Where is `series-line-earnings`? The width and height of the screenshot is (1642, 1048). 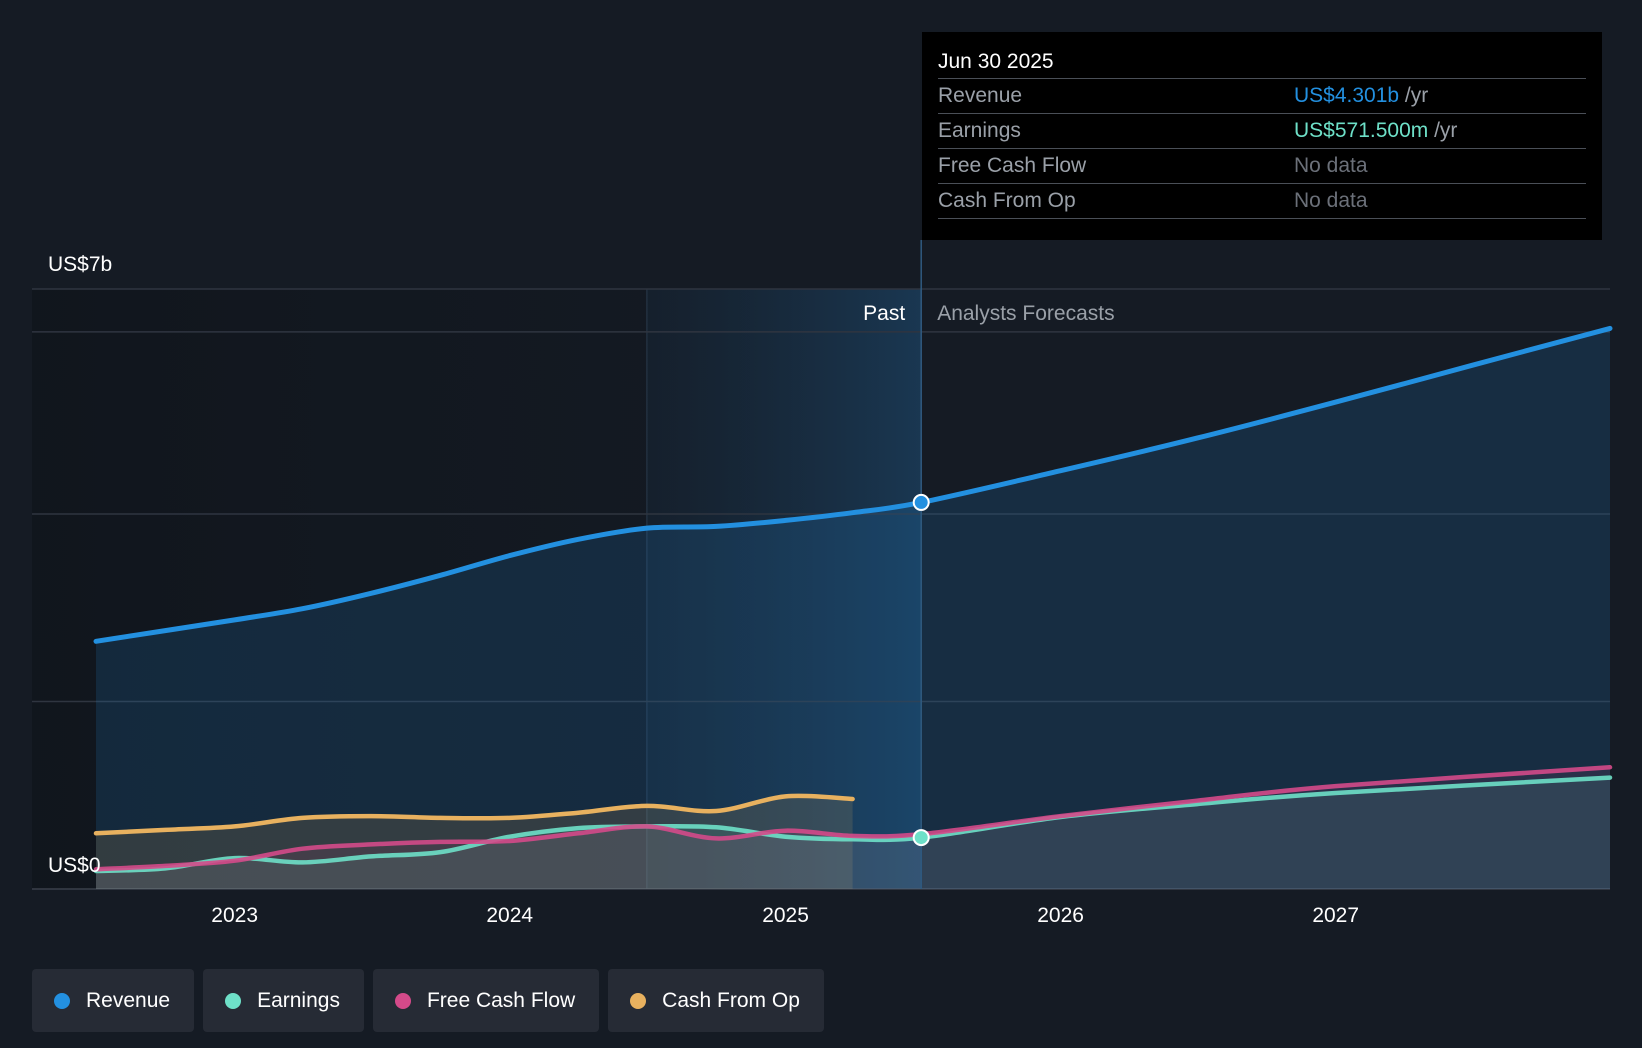 series-line-earnings is located at coordinates (853, 824).